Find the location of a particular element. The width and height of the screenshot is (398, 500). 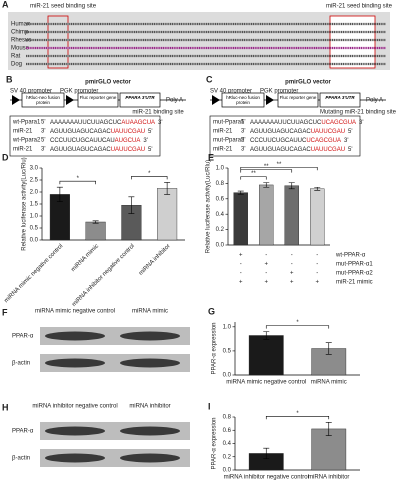

promoter-label: PGK promoter is located at coordinates (279, 92).